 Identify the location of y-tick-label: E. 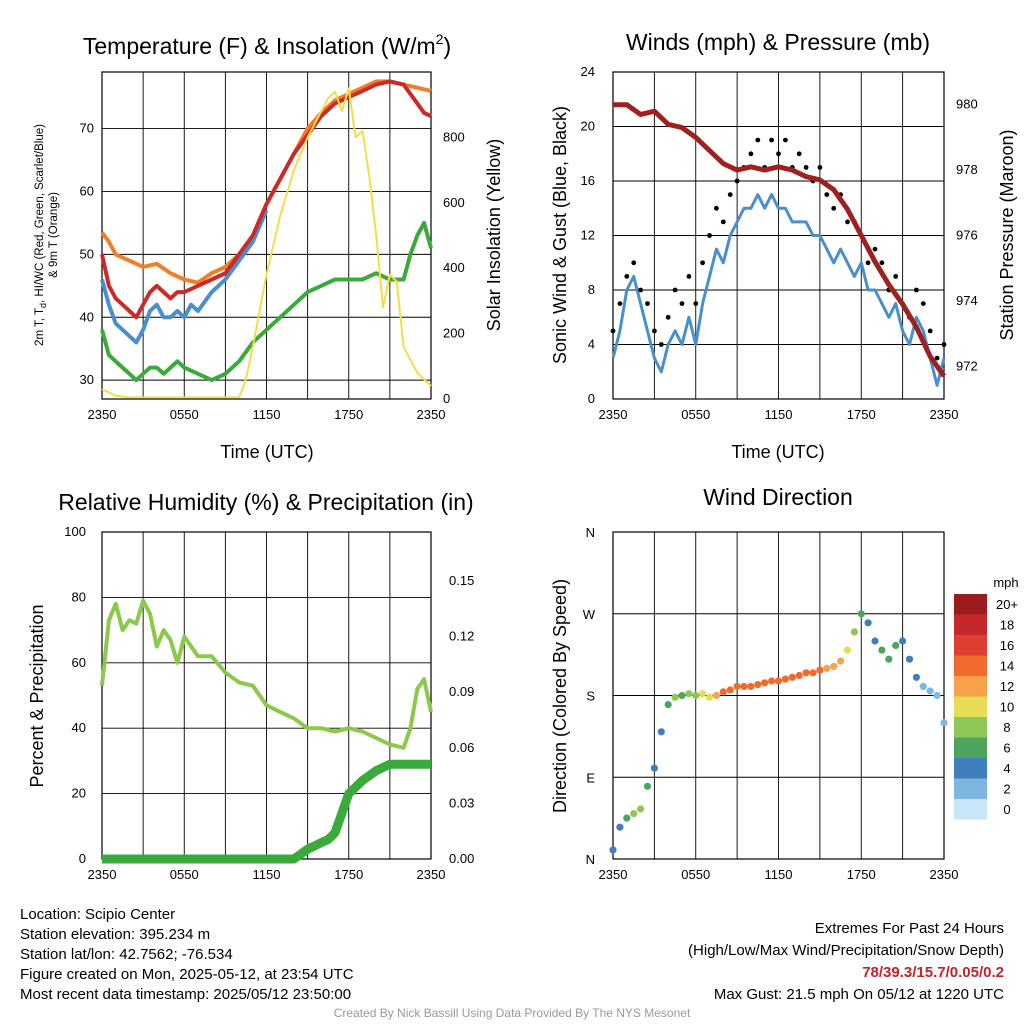
(590, 777).